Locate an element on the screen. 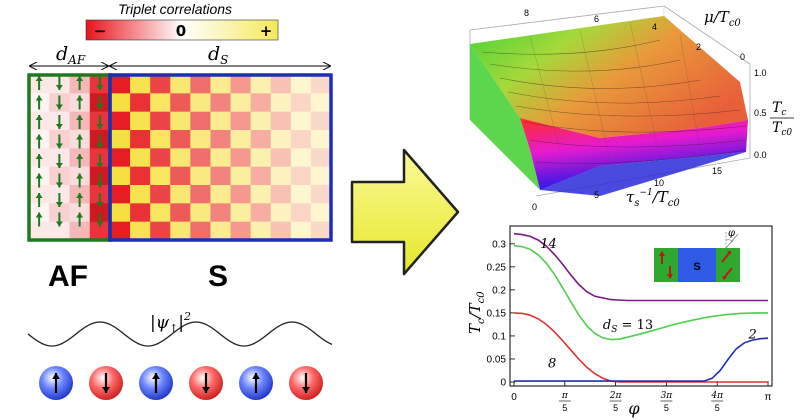 The width and height of the screenshot is (800, 420). inset-s-label: S is located at coordinates (696, 267).